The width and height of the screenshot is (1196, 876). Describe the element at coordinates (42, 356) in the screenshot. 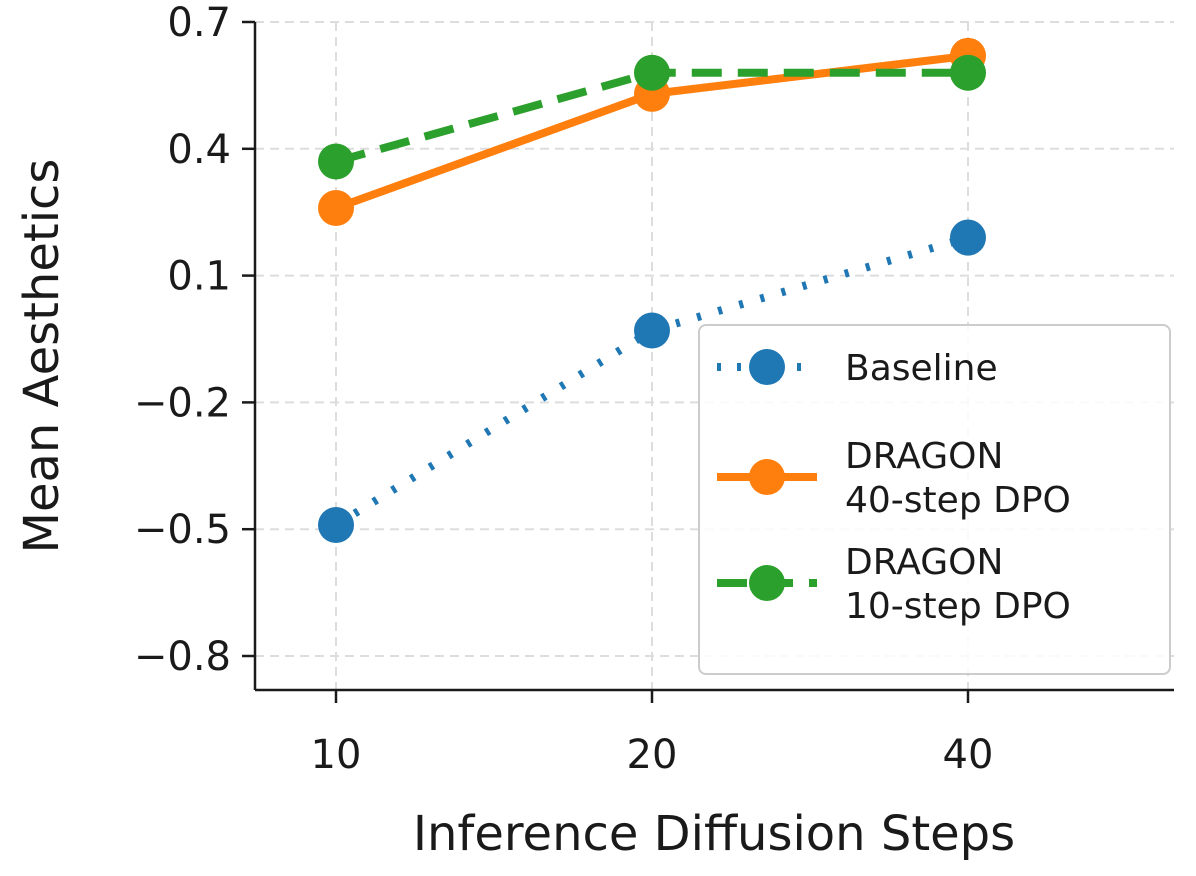

I see `y-axis-title: Mean Aesthetics` at that location.